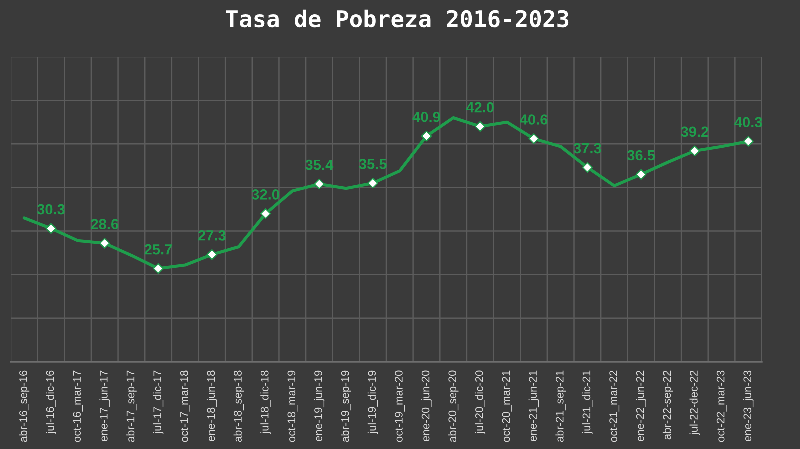 This screenshot has height=449, width=800. Describe the element at coordinates (373, 402) in the screenshot. I see `x-tick-label: jul-19_dic-19` at that location.